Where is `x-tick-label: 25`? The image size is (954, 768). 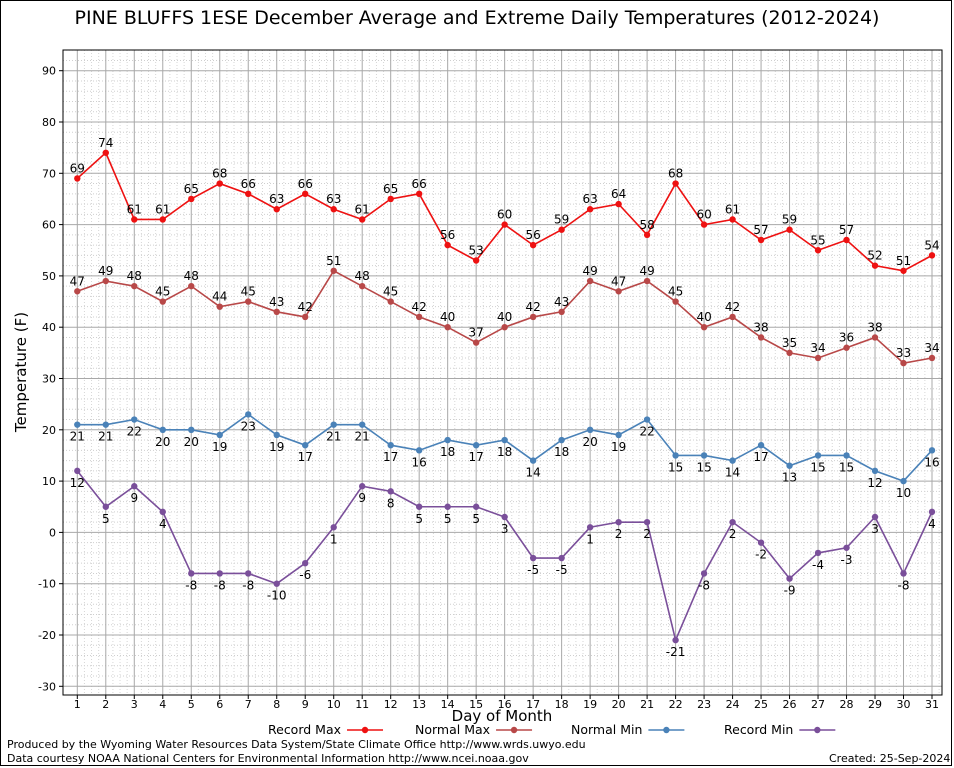 x-tick-label: 25 is located at coordinates (761, 704).